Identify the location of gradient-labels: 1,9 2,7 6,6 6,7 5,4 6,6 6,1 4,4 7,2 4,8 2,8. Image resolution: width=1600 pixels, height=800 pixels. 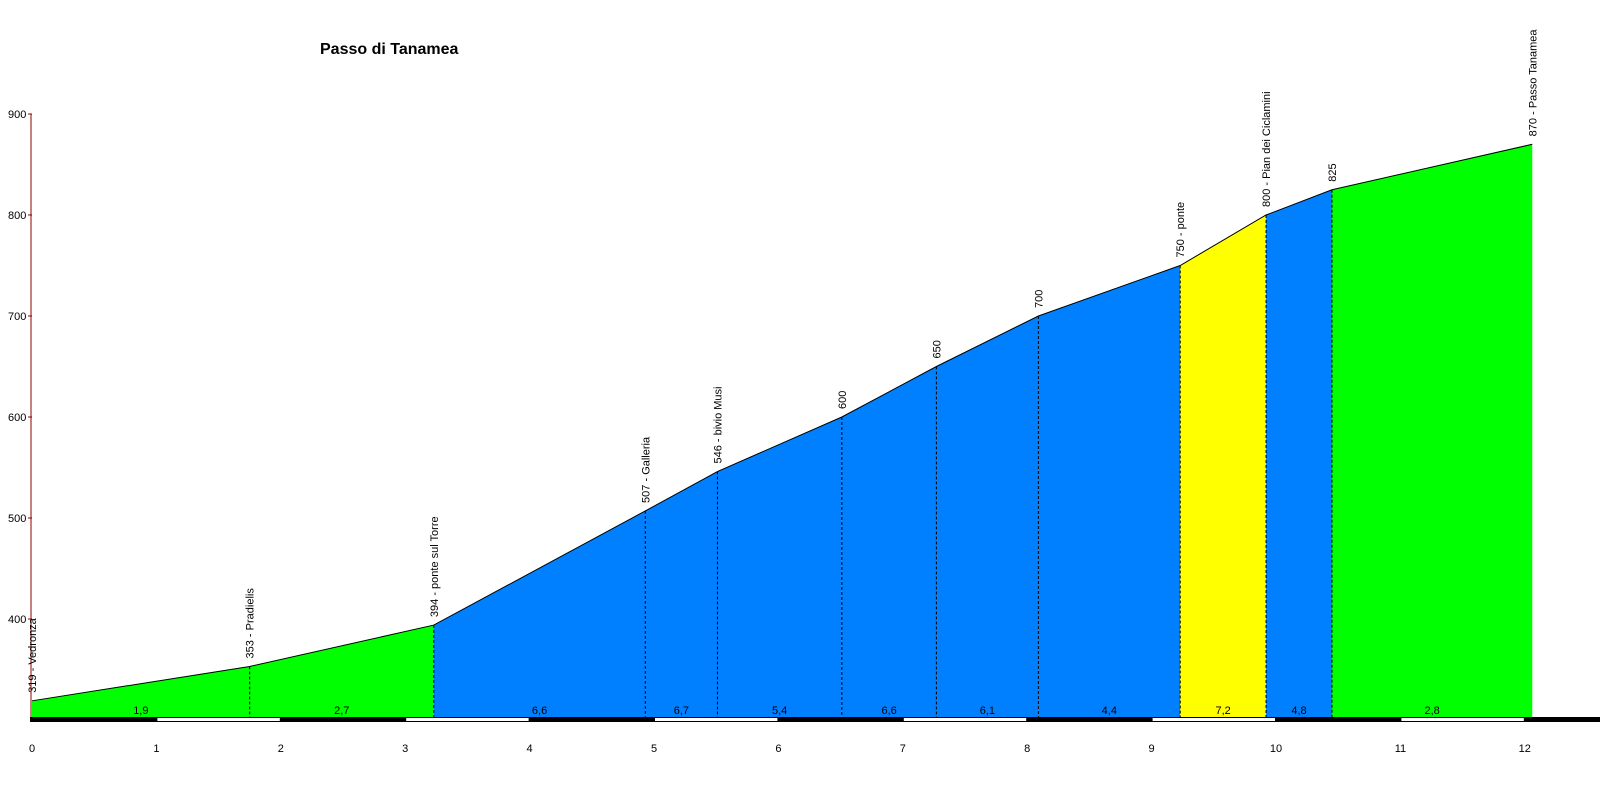
(786, 711).